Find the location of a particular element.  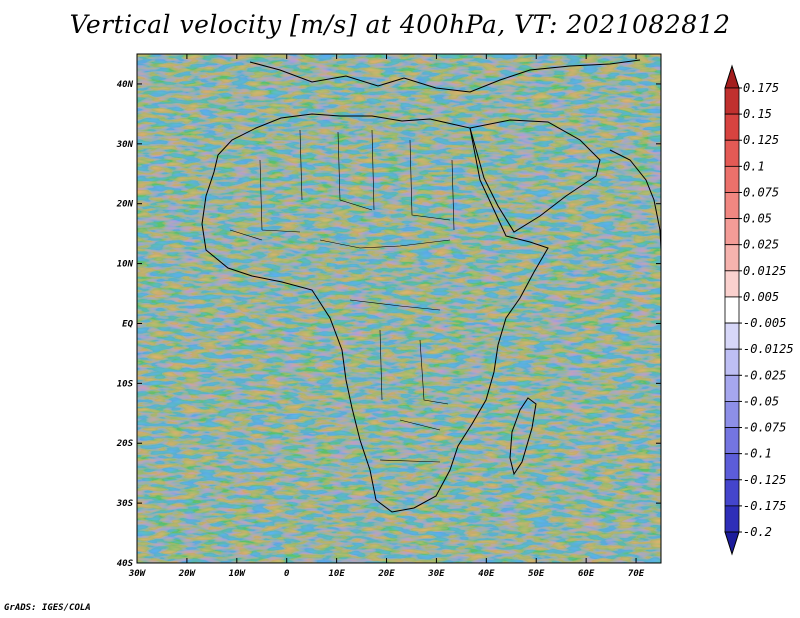

lon-label-10e: 10E is located at coordinates (336, 574).